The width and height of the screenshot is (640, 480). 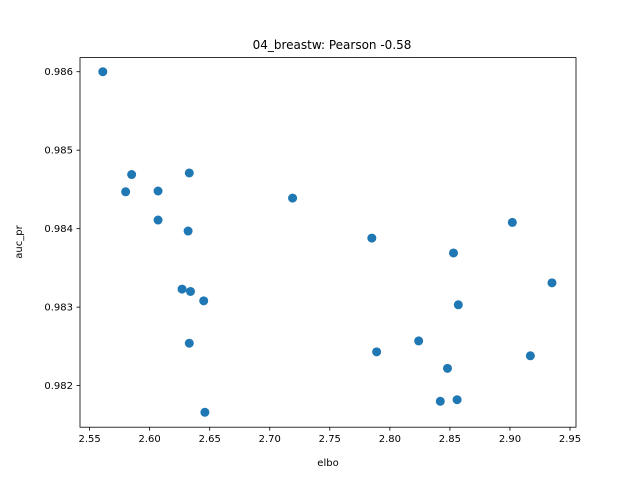 What do you see at coordinates (19, 241) in the screenshot?
I see `y-axis-label: auc_pr` at bounding box center [19, 241].